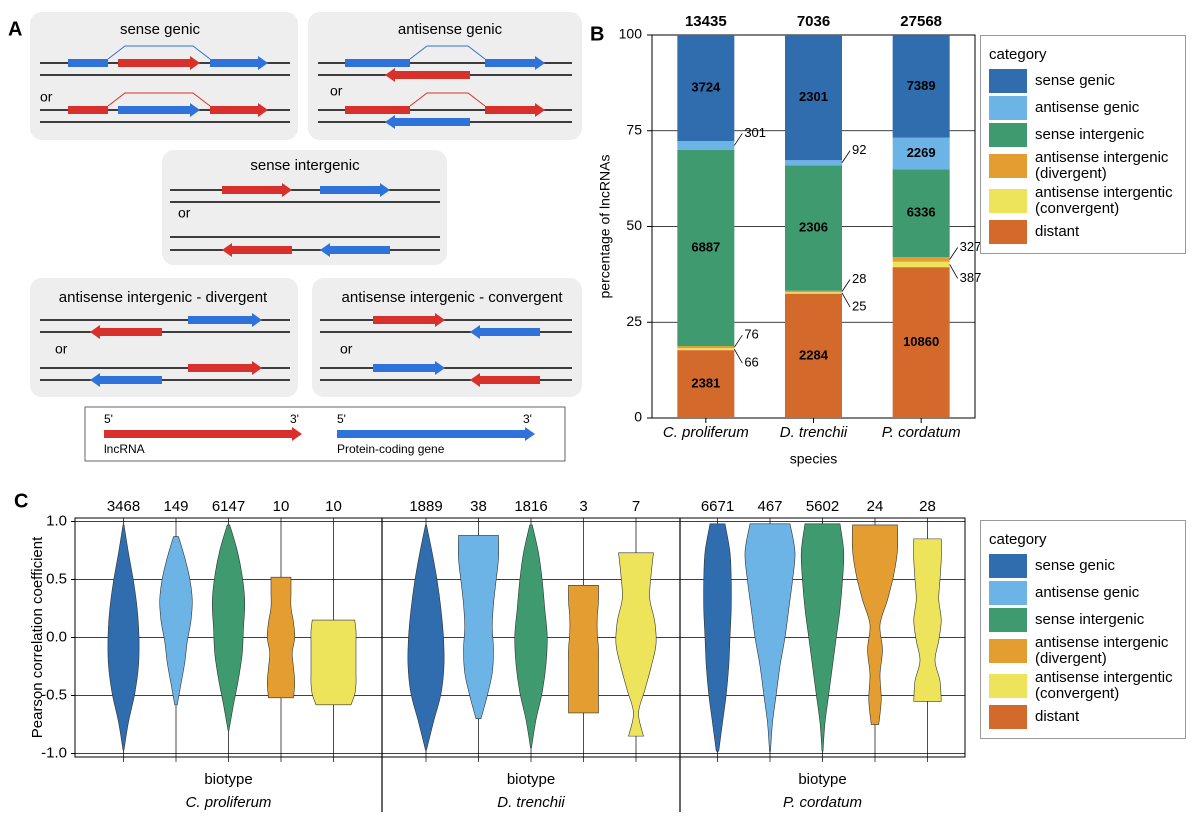 This screenshot has width=1200, height=817. I want to click on legend-item: sense intergenic, so click(1083, 135).